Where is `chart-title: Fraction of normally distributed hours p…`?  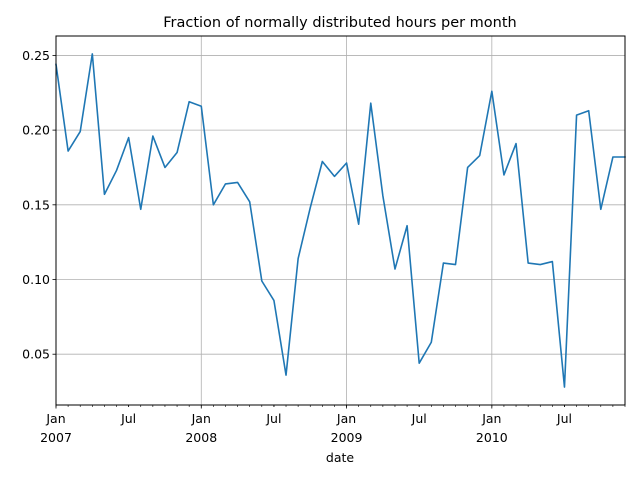
chart-title: Fraction of normally distributed hours p… is located at coordinates (340, 23).